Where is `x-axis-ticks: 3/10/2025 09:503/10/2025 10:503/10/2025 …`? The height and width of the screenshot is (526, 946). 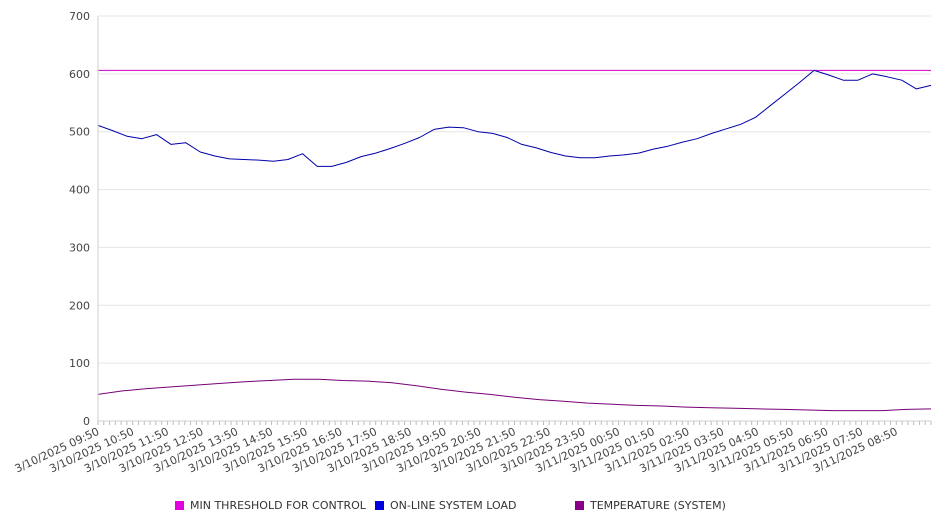 x-axis-ticks: 3/10/2025 09:503/10/2025 10:503/10/2025 … is located at coordinates (472, 448).